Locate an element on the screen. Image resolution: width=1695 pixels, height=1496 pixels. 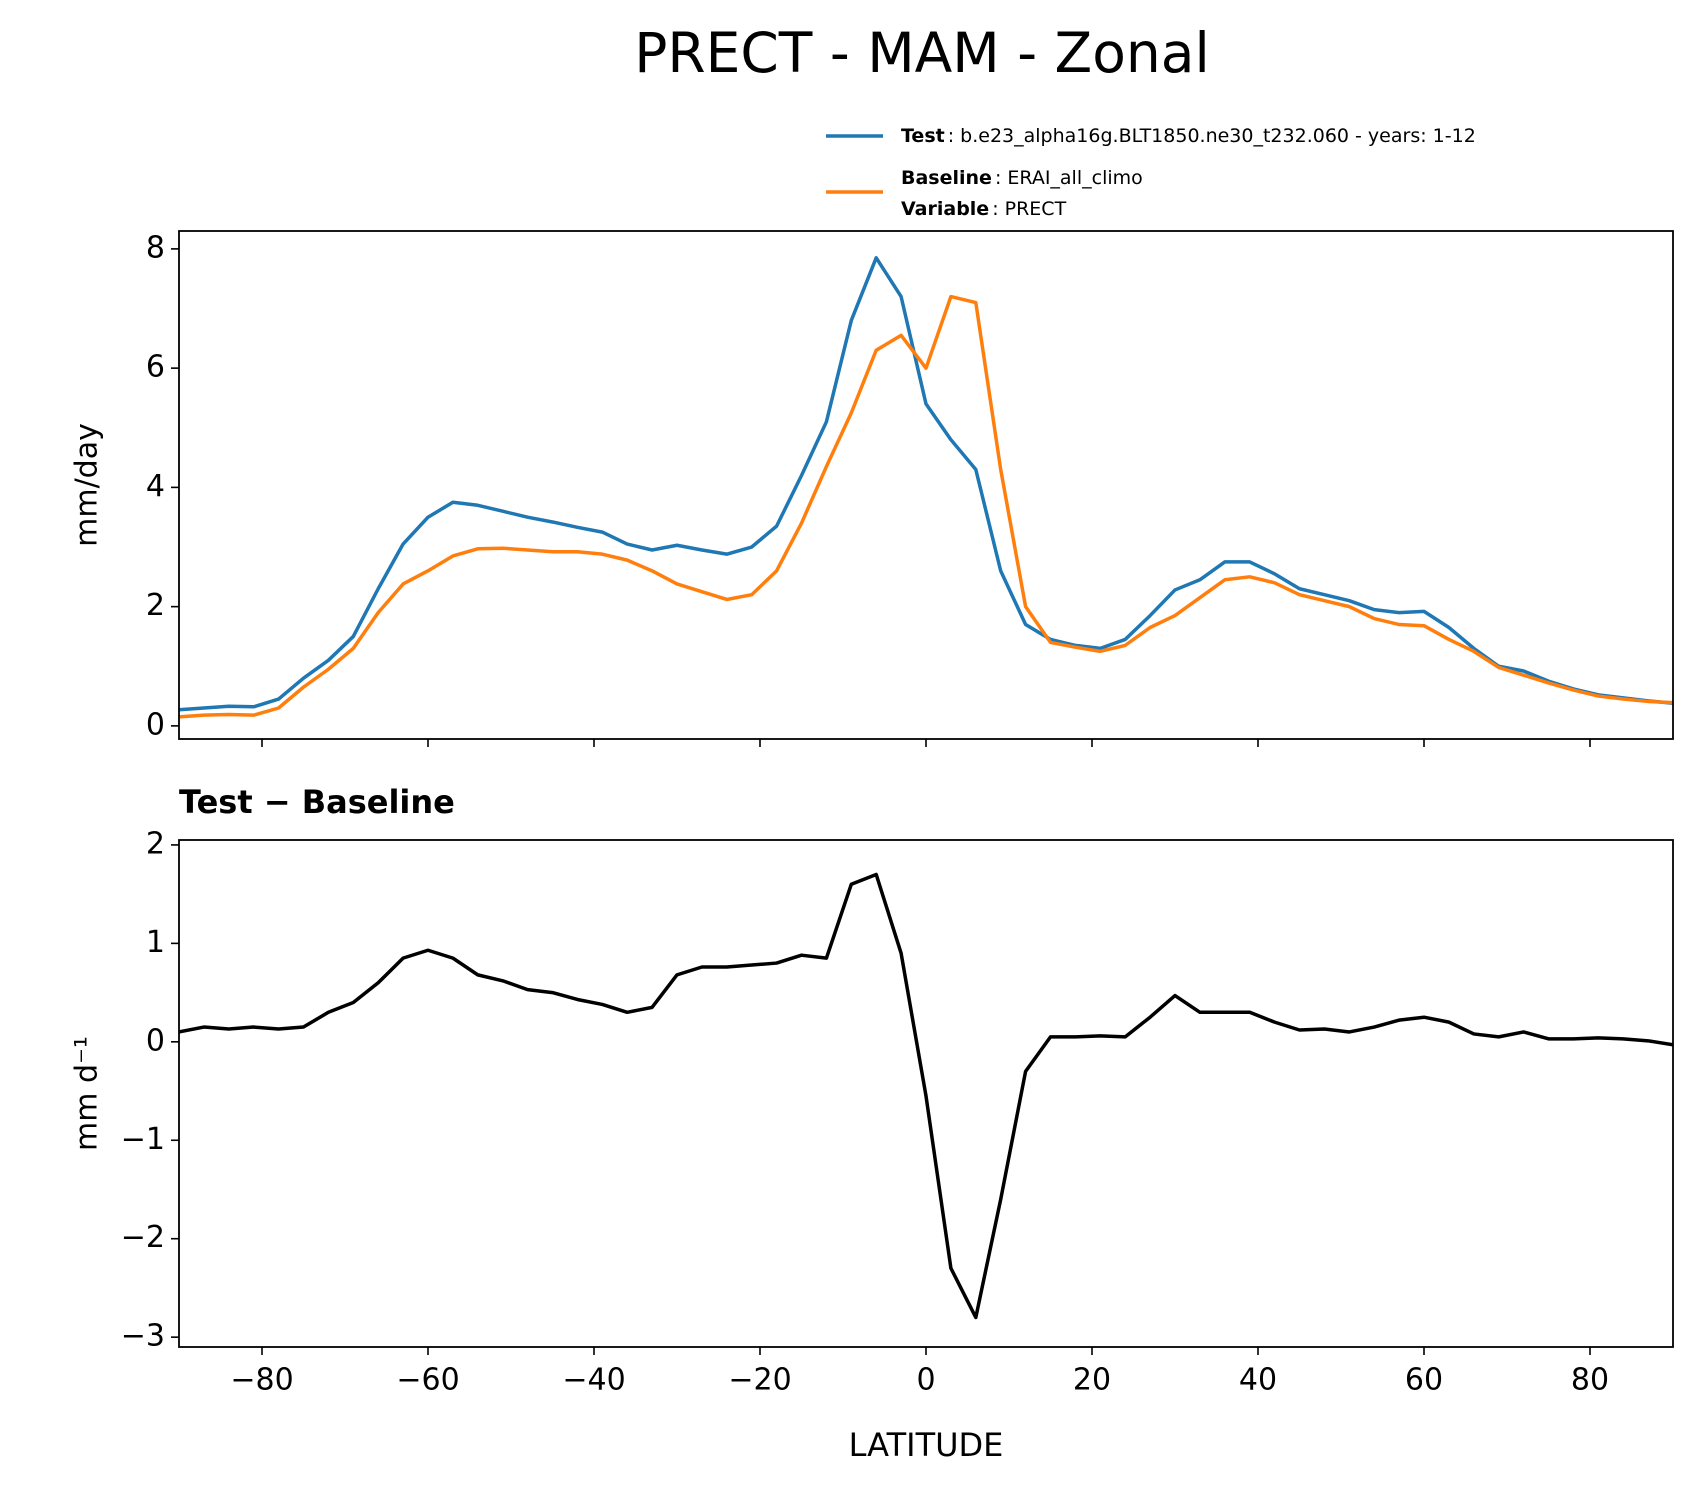
x-tick-label: 40 is located at coordinates (1258, 1380).